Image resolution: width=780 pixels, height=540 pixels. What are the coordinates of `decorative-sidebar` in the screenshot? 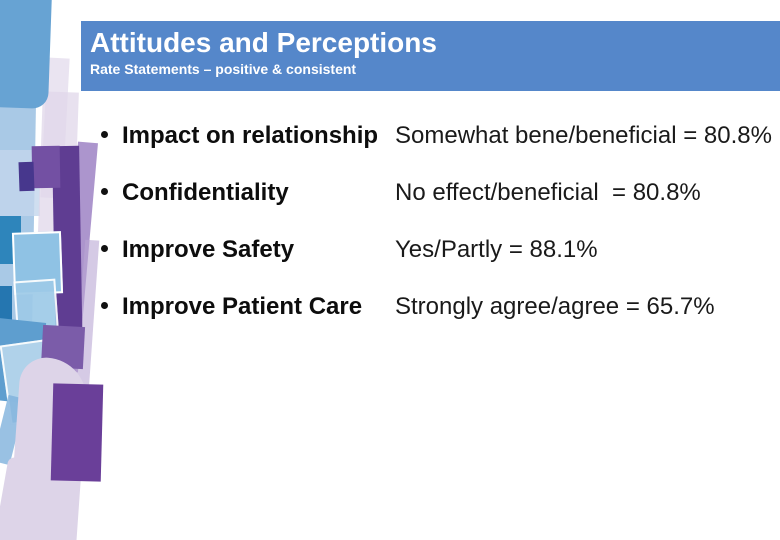 It's located at (56, 270).